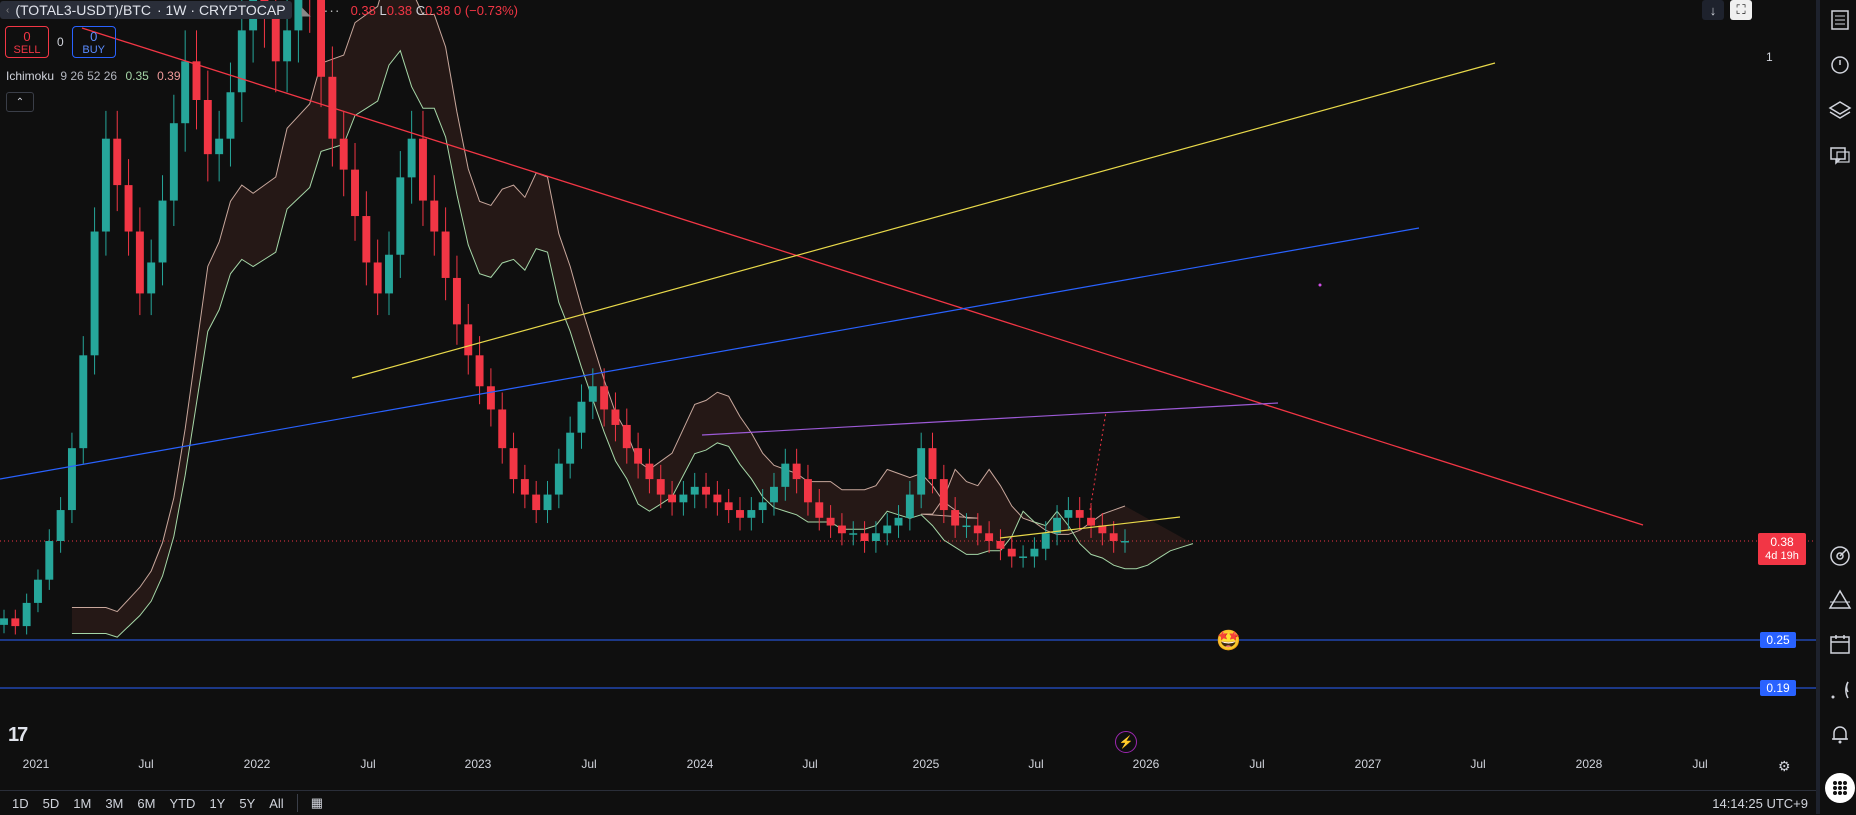 This screenshot has height=815, width=1856. Describe the element at coordinates (51, 803) in the screenshot. I see `range-5d: 5D` at that location.